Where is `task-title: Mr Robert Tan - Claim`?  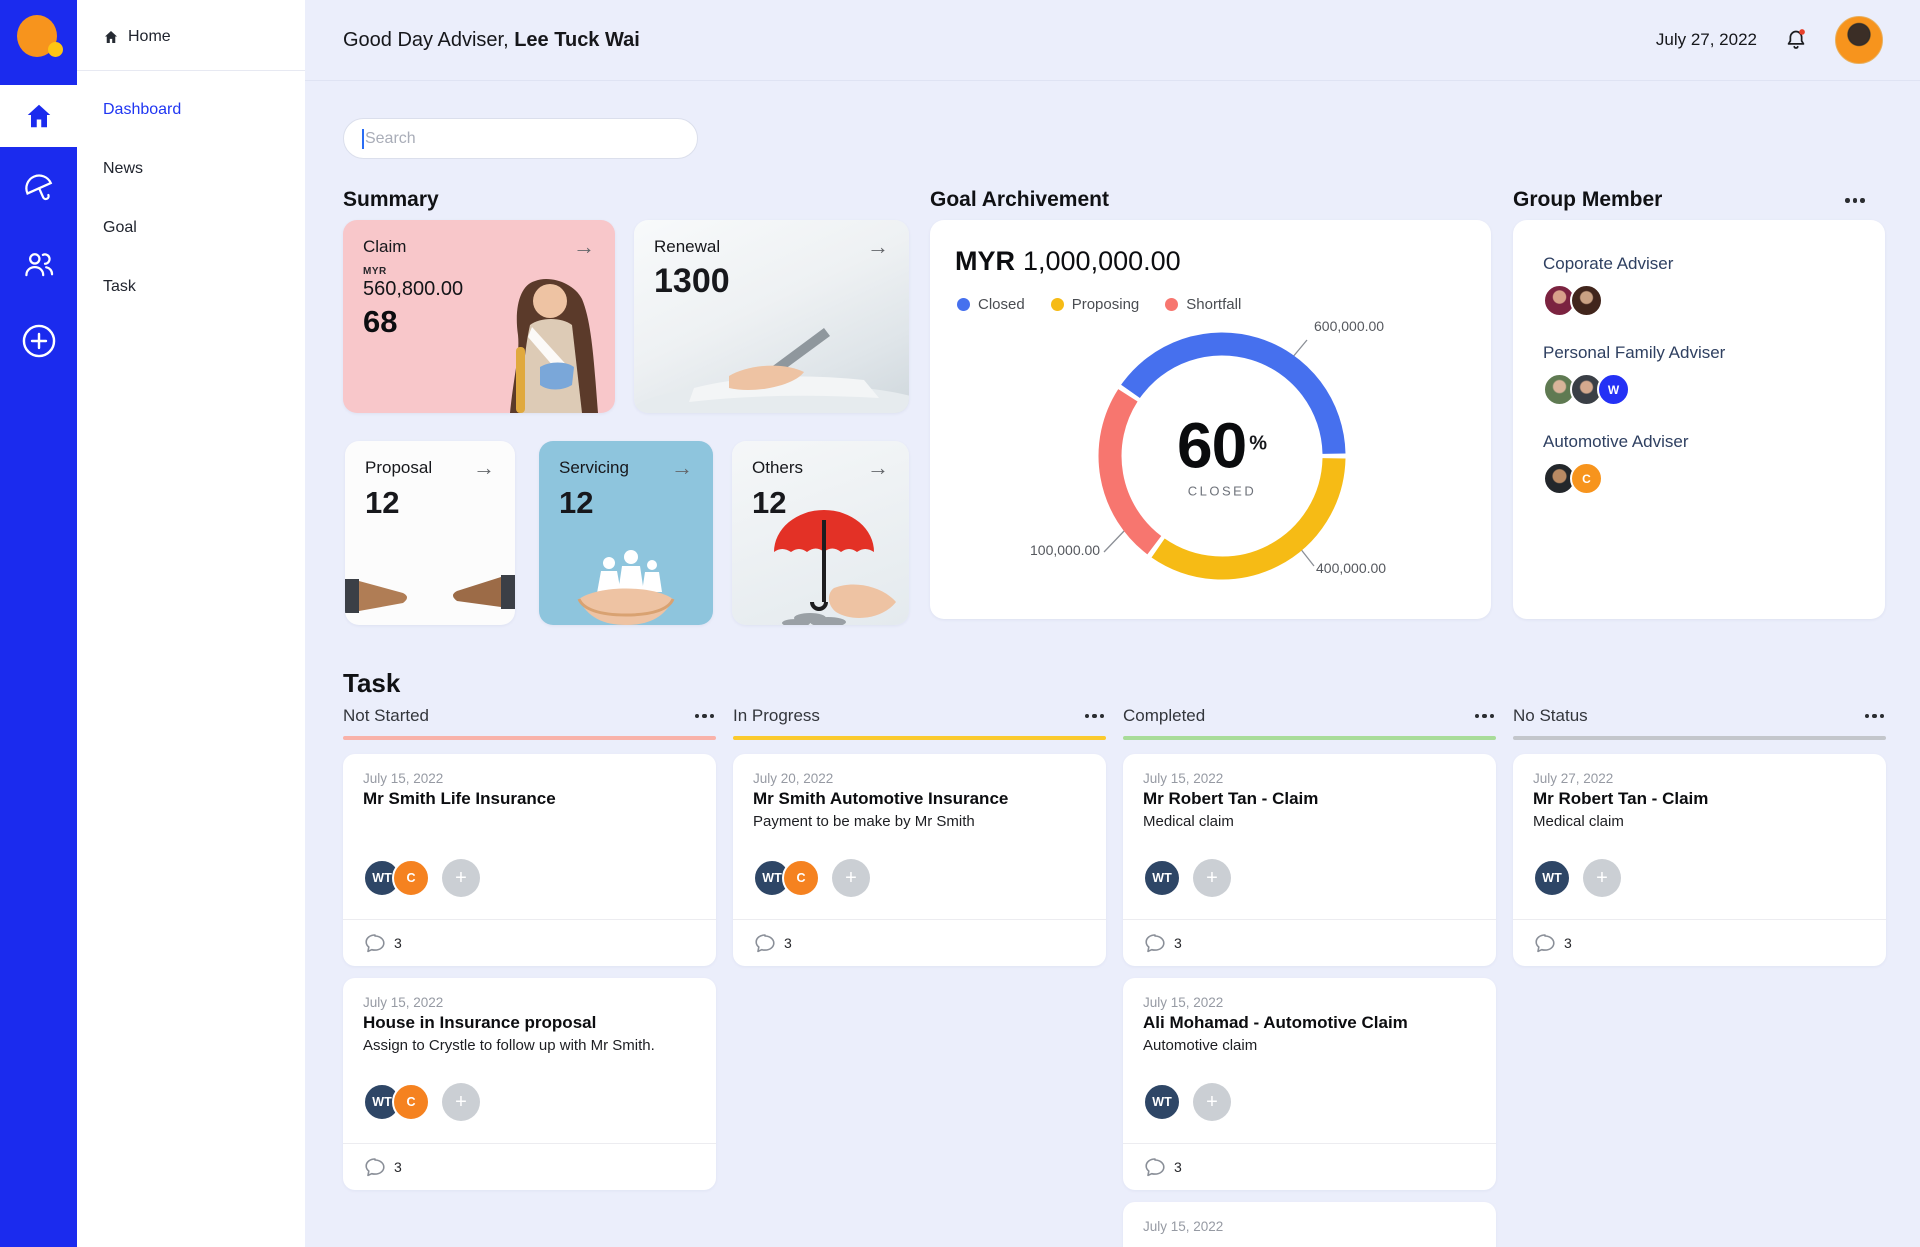 task-title: Mr Robert Tan - Claim is located at coordinates (1231, 798).